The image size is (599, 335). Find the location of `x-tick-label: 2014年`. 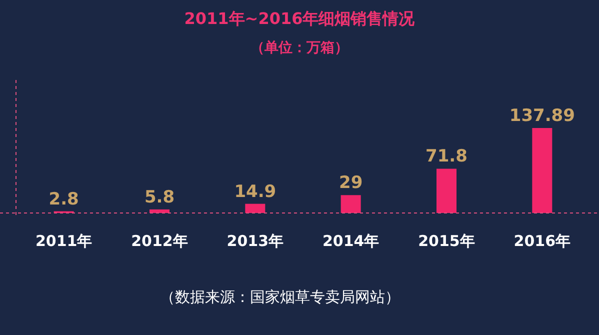

x-tick-label: 2014年 is located at coordinates (351, 241).